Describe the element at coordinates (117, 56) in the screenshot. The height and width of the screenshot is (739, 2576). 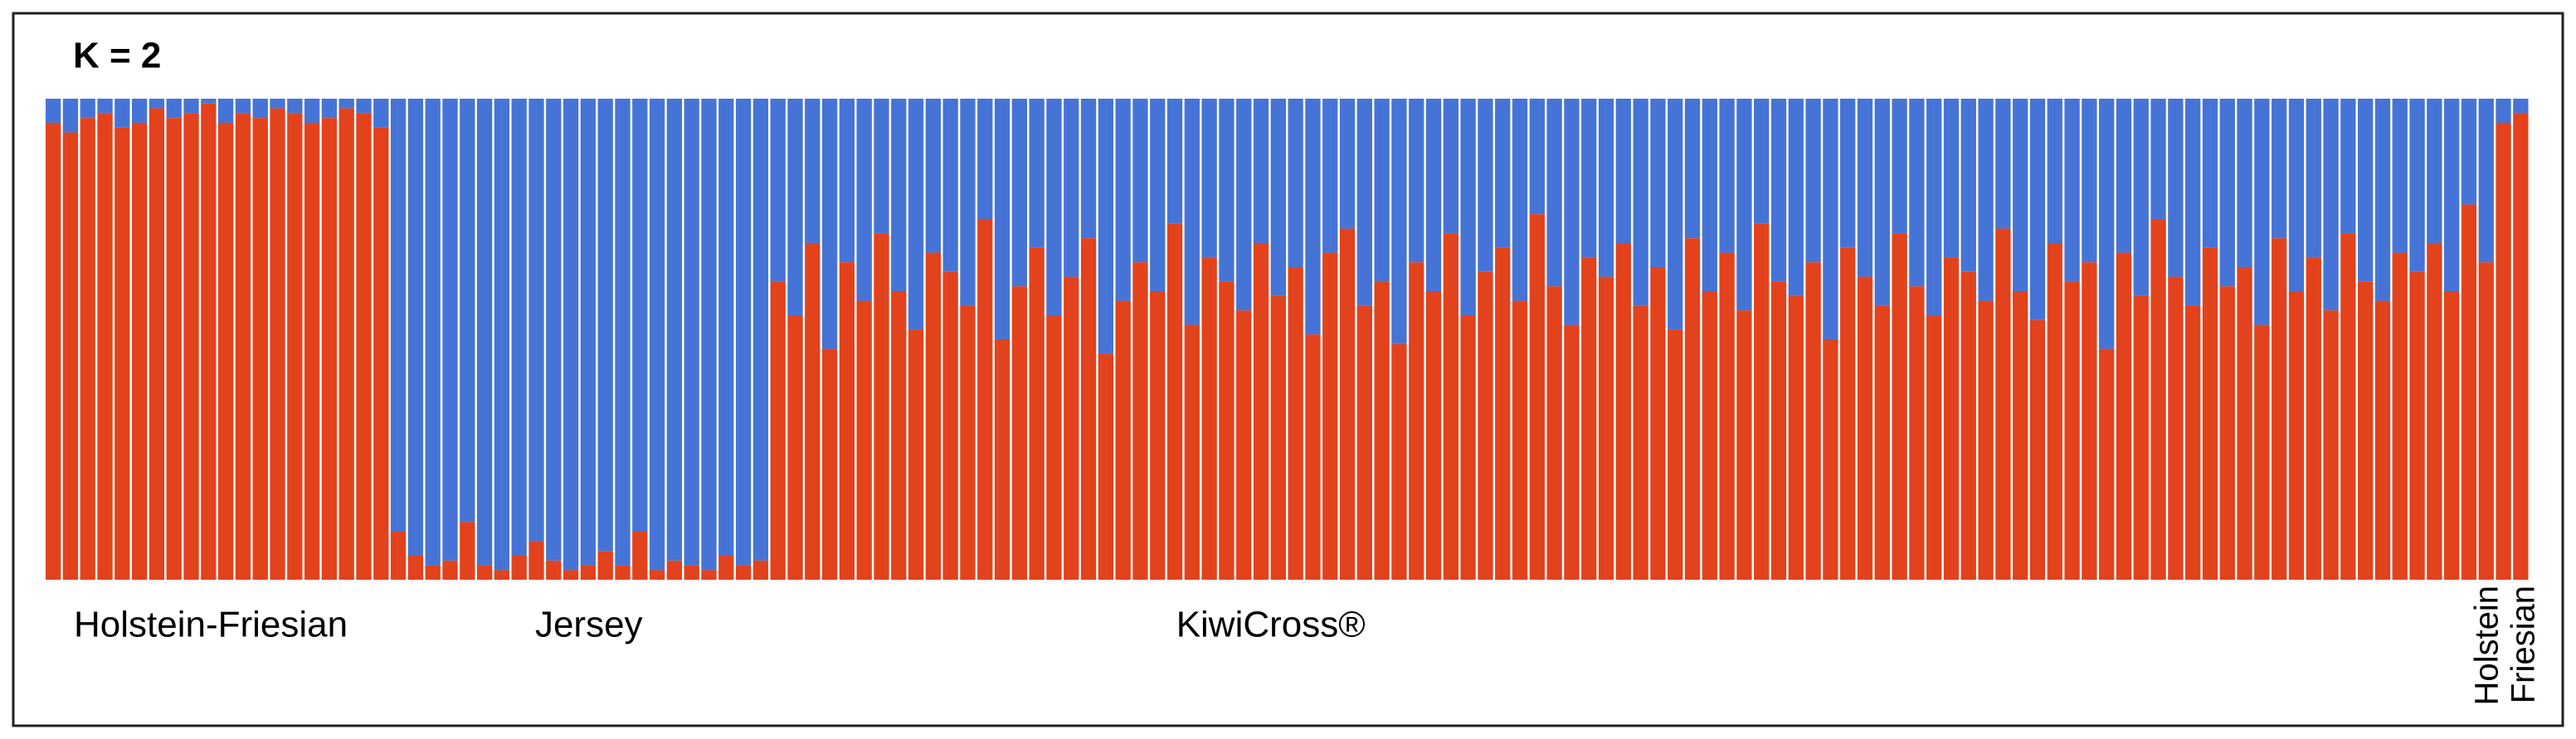
I see `chart-title: K = 2` at that location.